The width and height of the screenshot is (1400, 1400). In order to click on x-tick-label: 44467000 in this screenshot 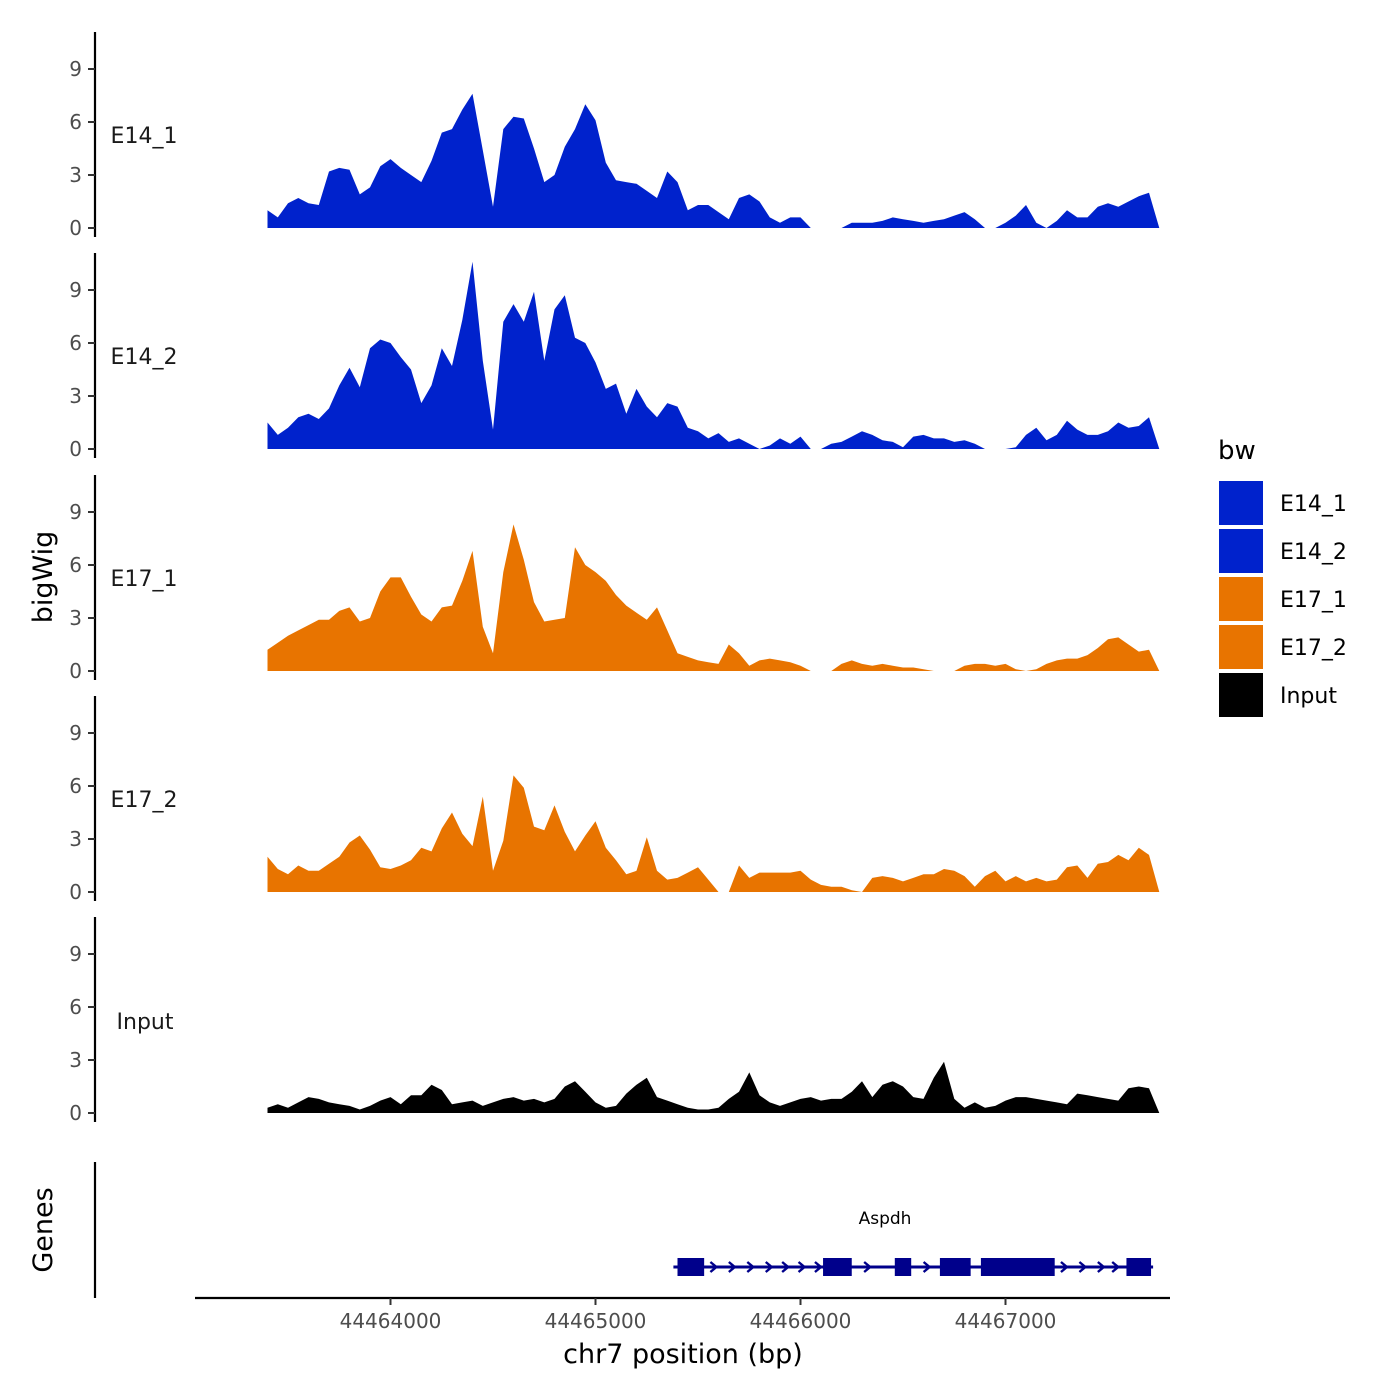, I will do `click(1006, 1321)`.